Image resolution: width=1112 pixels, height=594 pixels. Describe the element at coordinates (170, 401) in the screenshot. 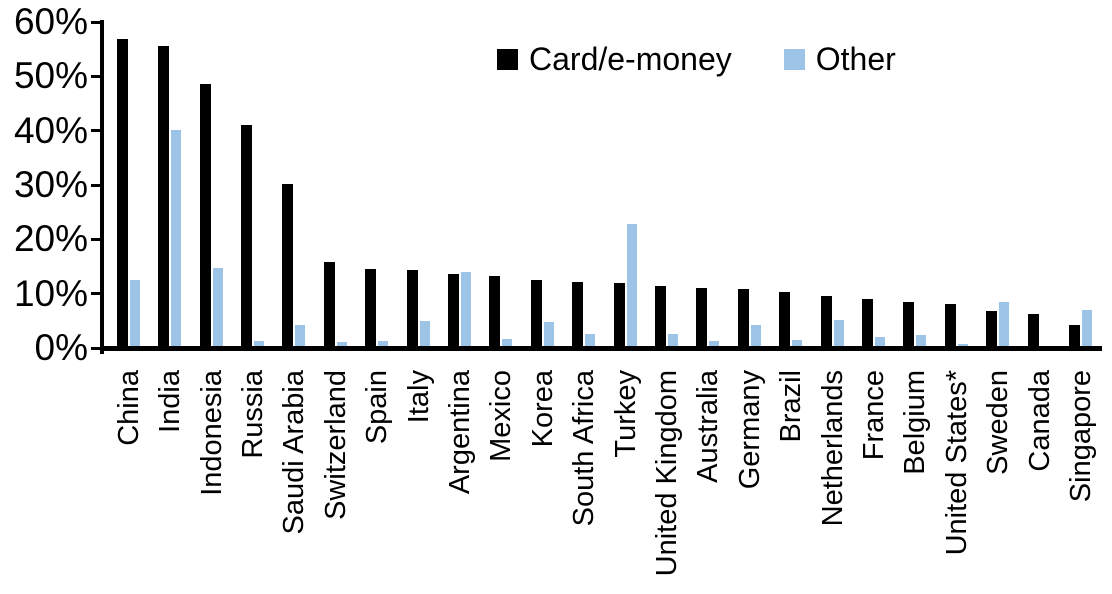

I see `x-axis-label: India` at that location.